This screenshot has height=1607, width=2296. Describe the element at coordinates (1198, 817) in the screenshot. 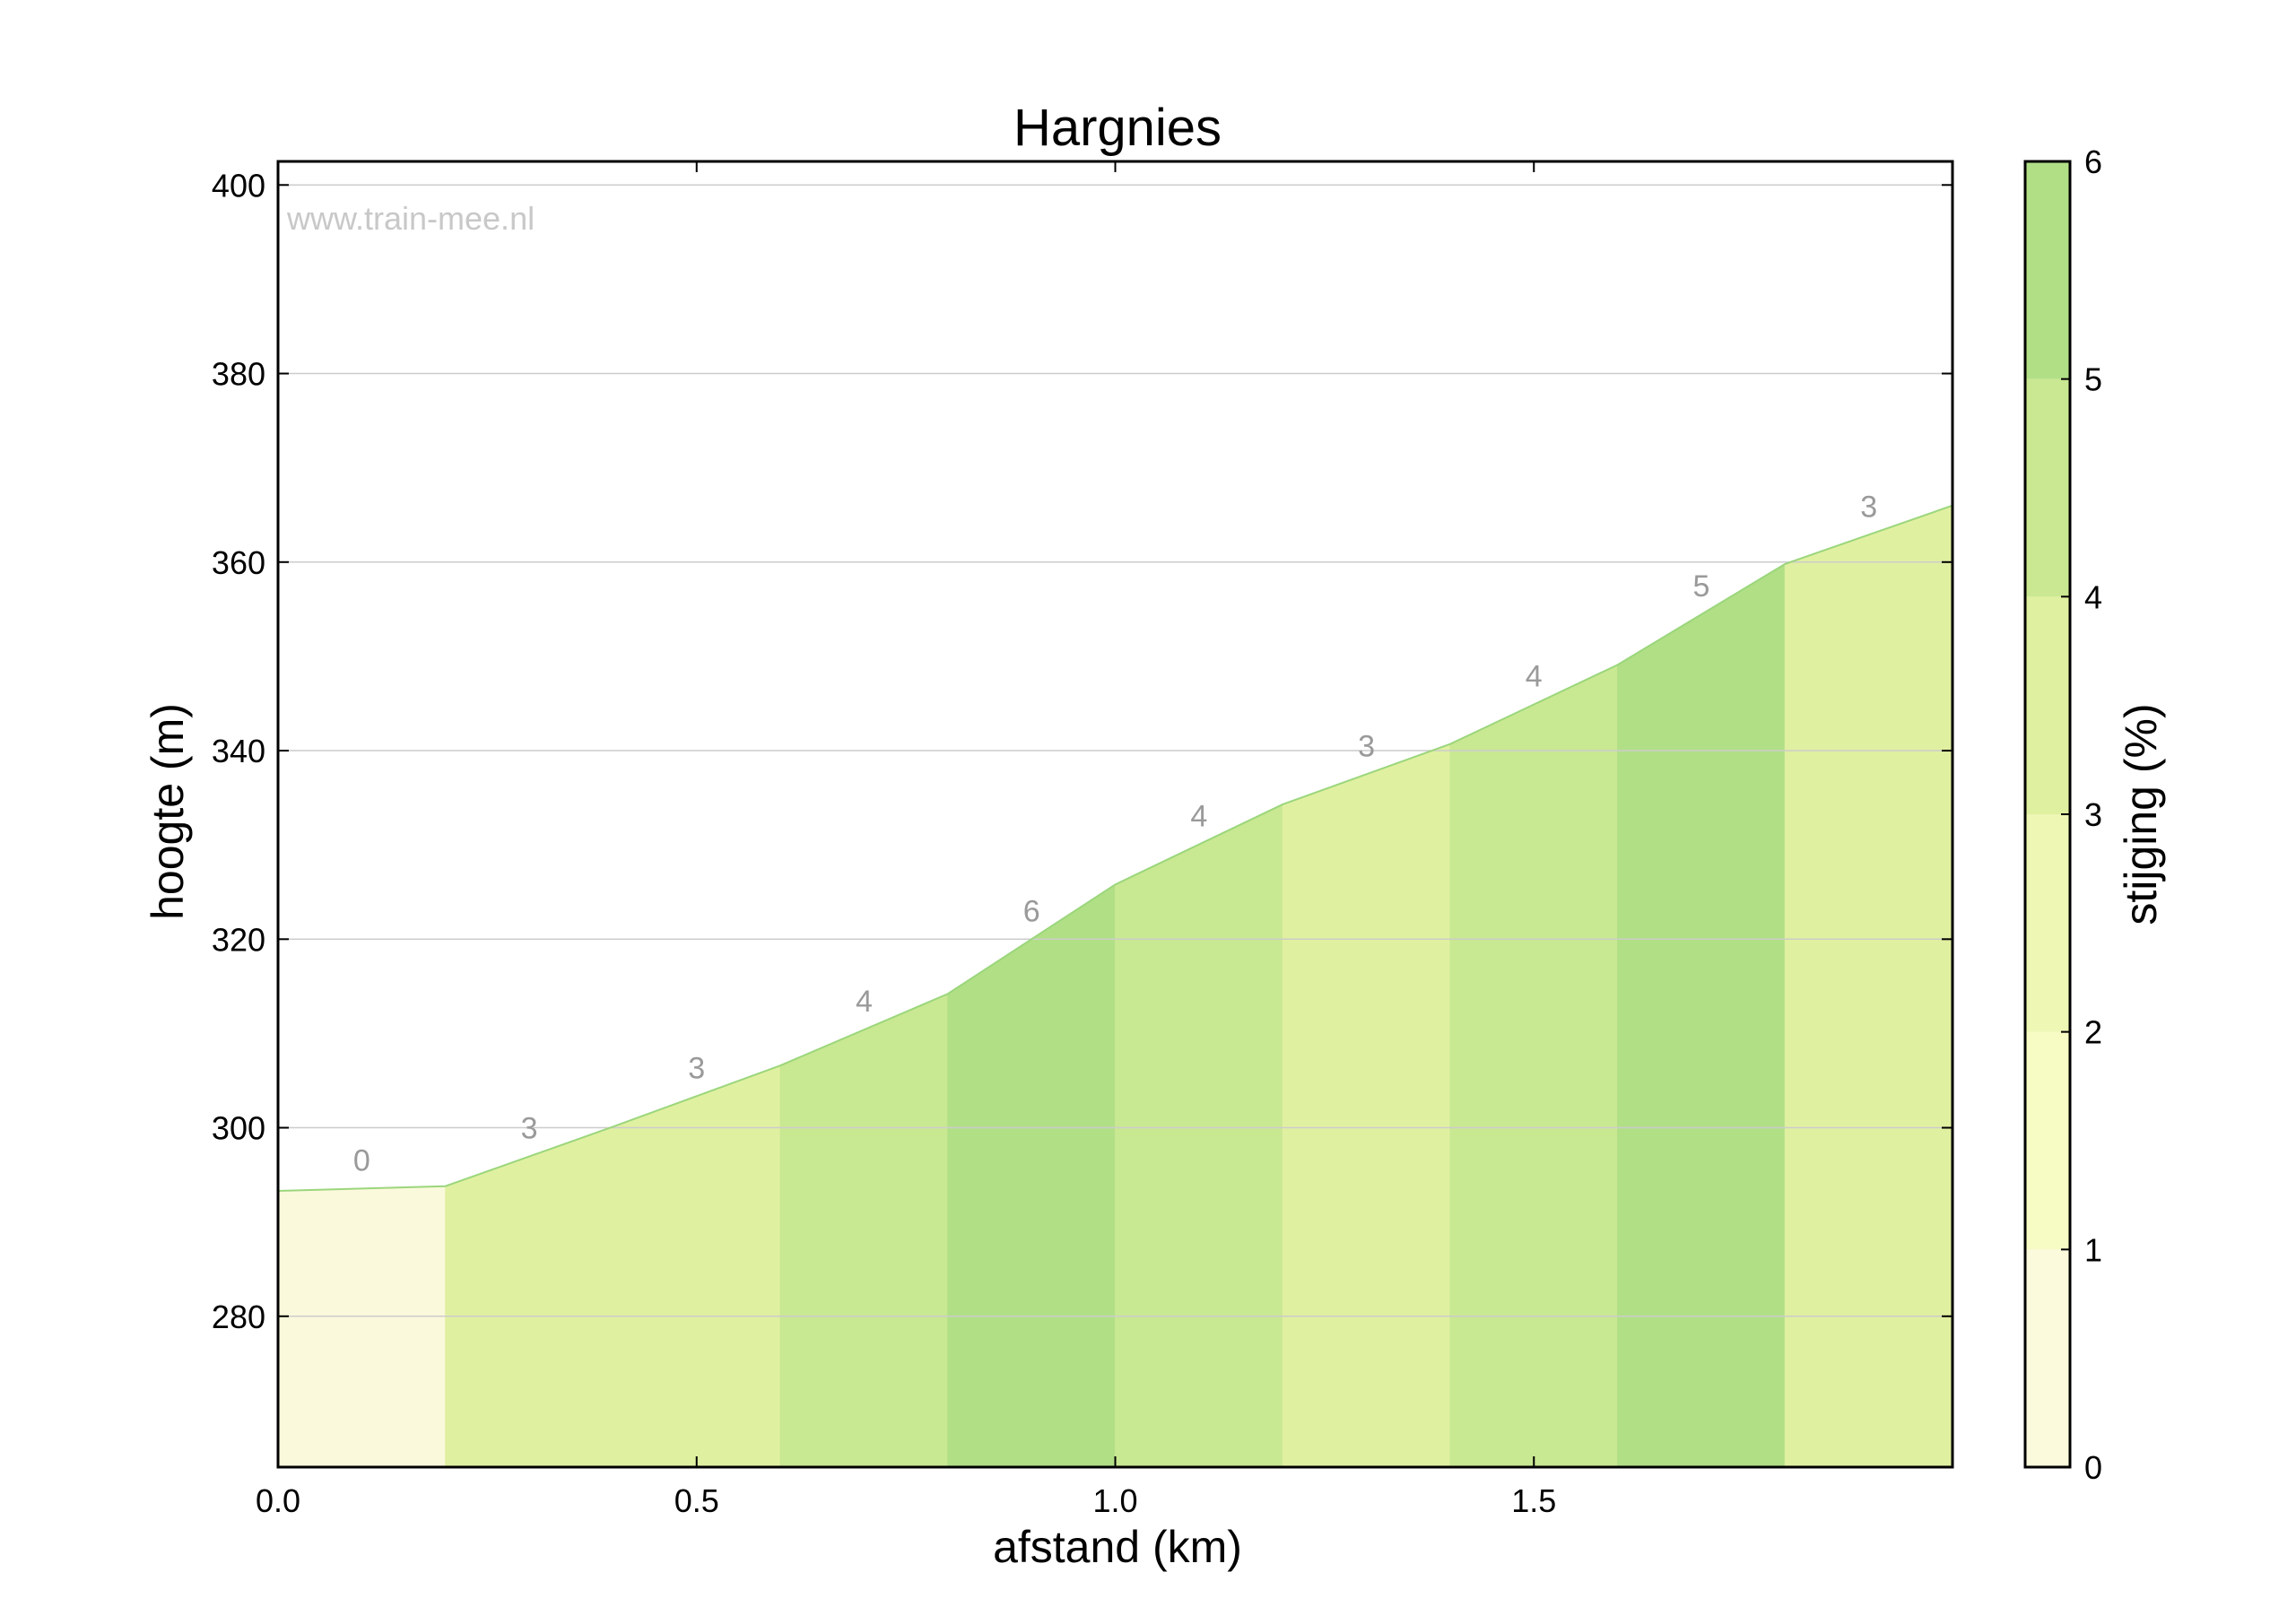

I see `segment-label-6: 4` at that location.